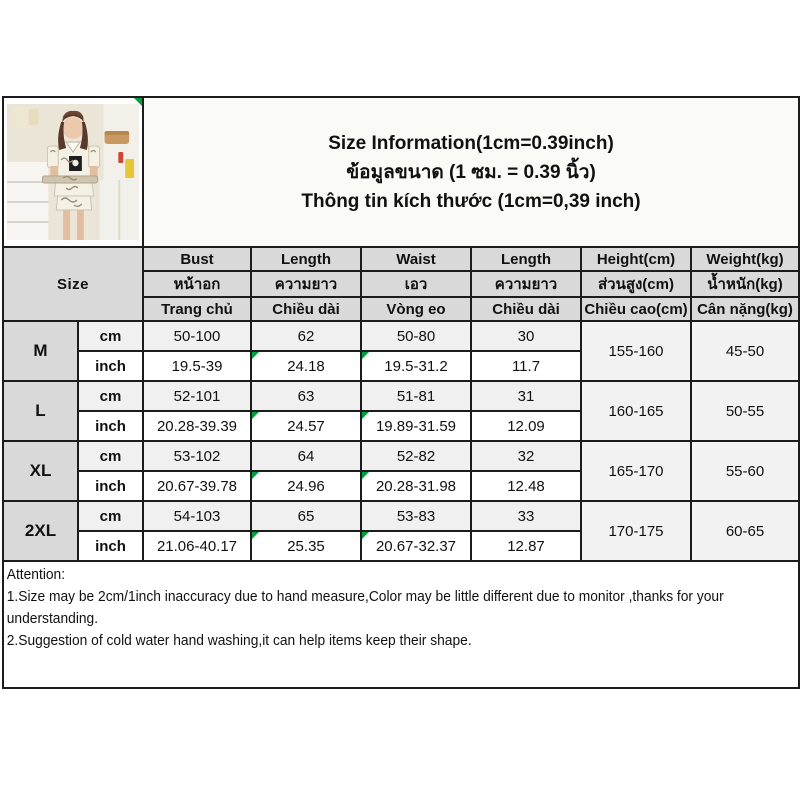 This screenshot has width=800, height=800. Describe the element at coordinates (416, 396) in the screenshot. I see `cell-waist-cm: 51-81` at that location.